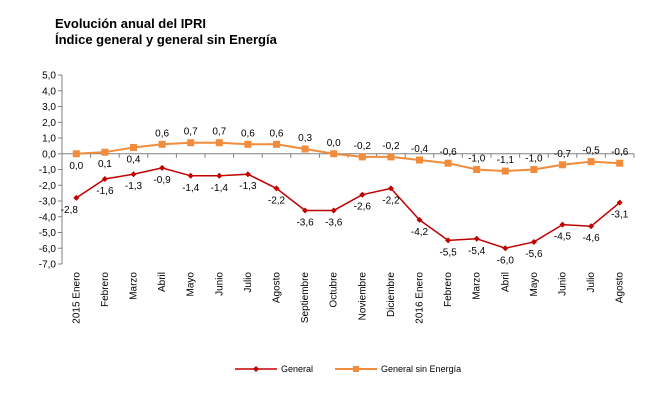  Describe the element at coordinates (48, 217) in the screenshot. I see `y-tick-label: -4,0` at that location.